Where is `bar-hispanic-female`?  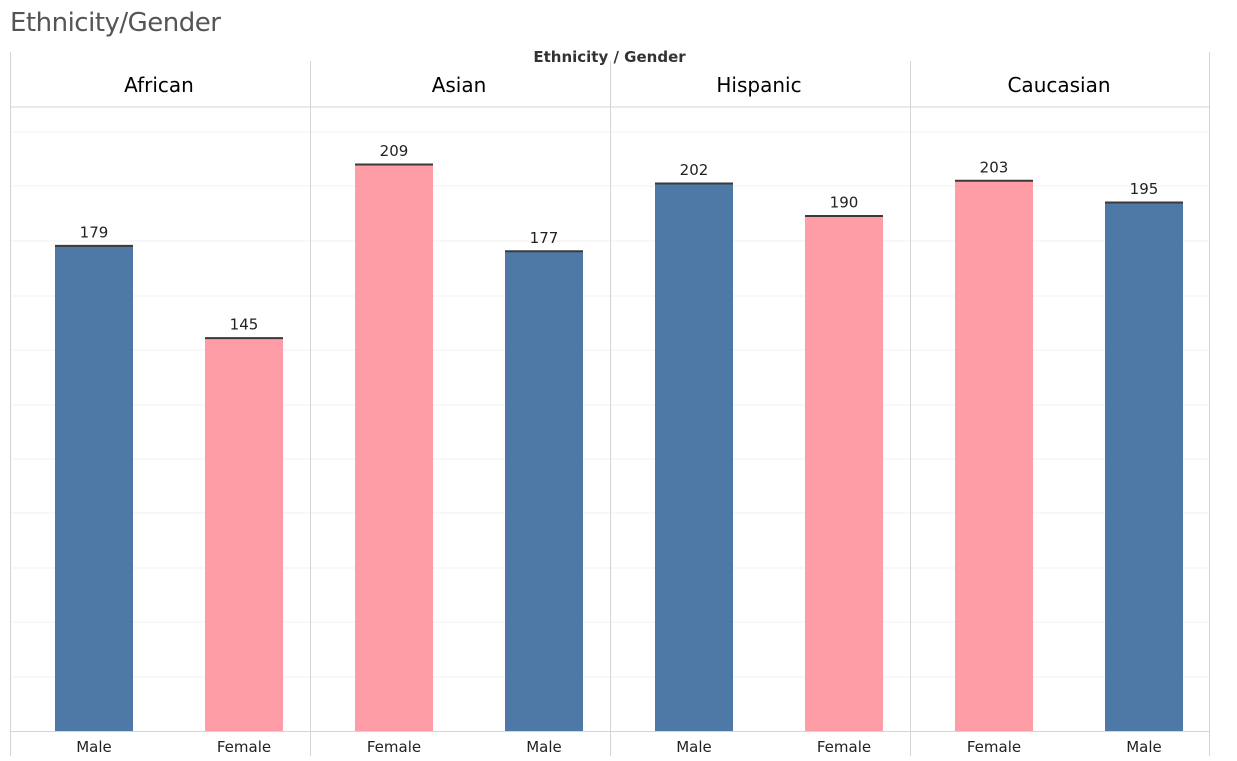
bar-hispanic-female is located at coordinates (844, 473).